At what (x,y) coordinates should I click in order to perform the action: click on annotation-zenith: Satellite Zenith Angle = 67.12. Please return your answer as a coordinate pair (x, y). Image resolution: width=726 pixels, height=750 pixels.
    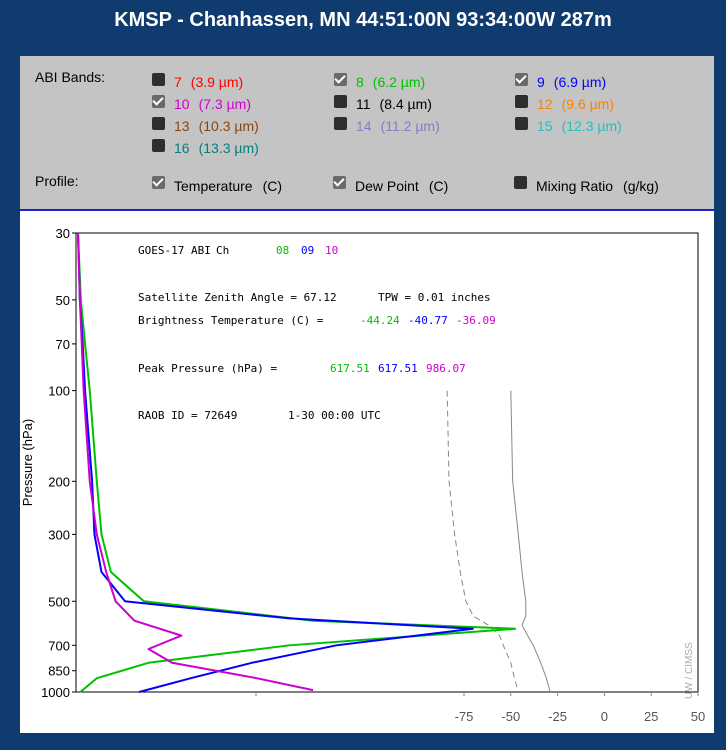
    Looking at the image, I should click on (237, 297).